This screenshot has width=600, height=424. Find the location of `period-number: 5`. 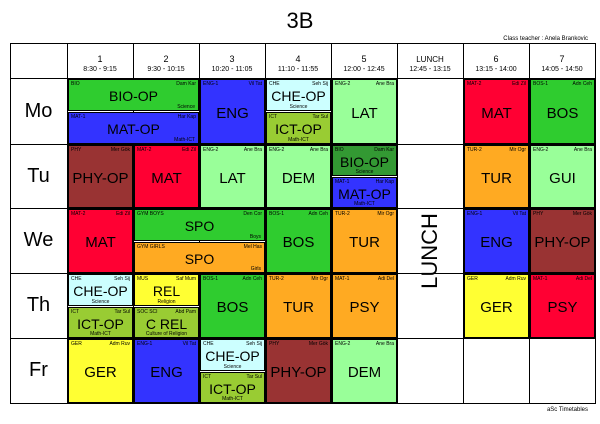

period-number: 5 is located at coordinates (364, 59).